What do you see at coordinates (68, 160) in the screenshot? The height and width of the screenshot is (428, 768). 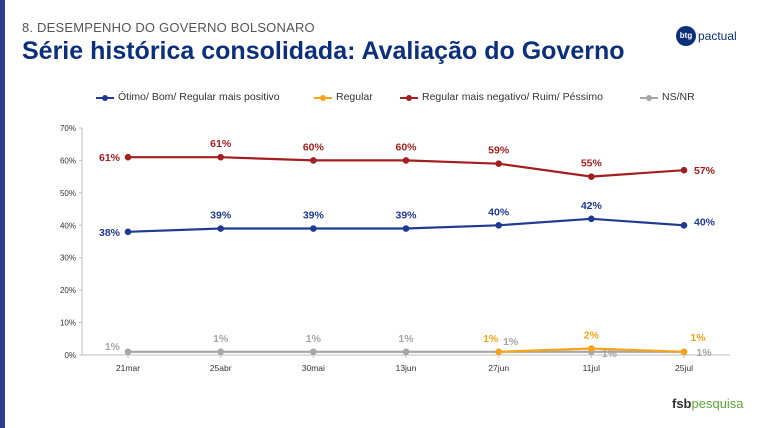 I see `y-tick-label: 60%` at bounding box center [68, 160].